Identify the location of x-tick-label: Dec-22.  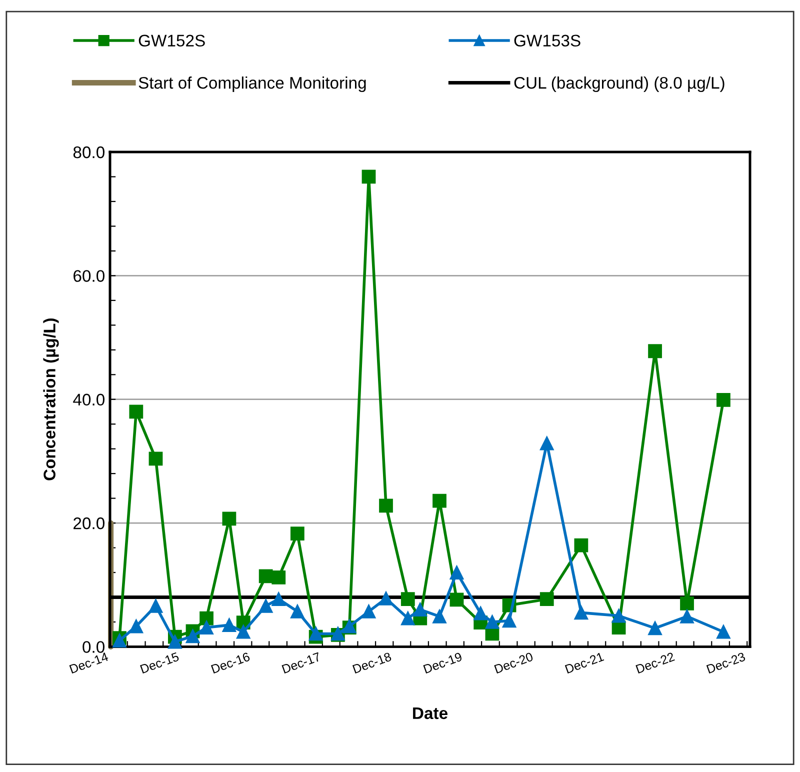
(655, 663).